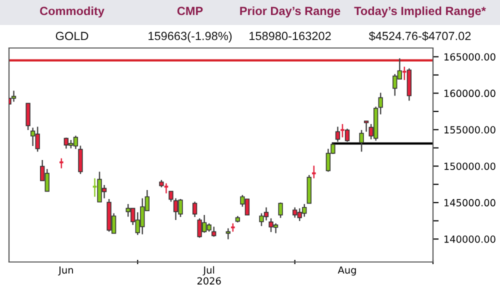 Image resolution: width=500 pixels, height=300 pixels. What do you see at coordinates (347, 271) in the screenshot?
I see `x-tick-label: Aug` at bounding box center [347, 271].